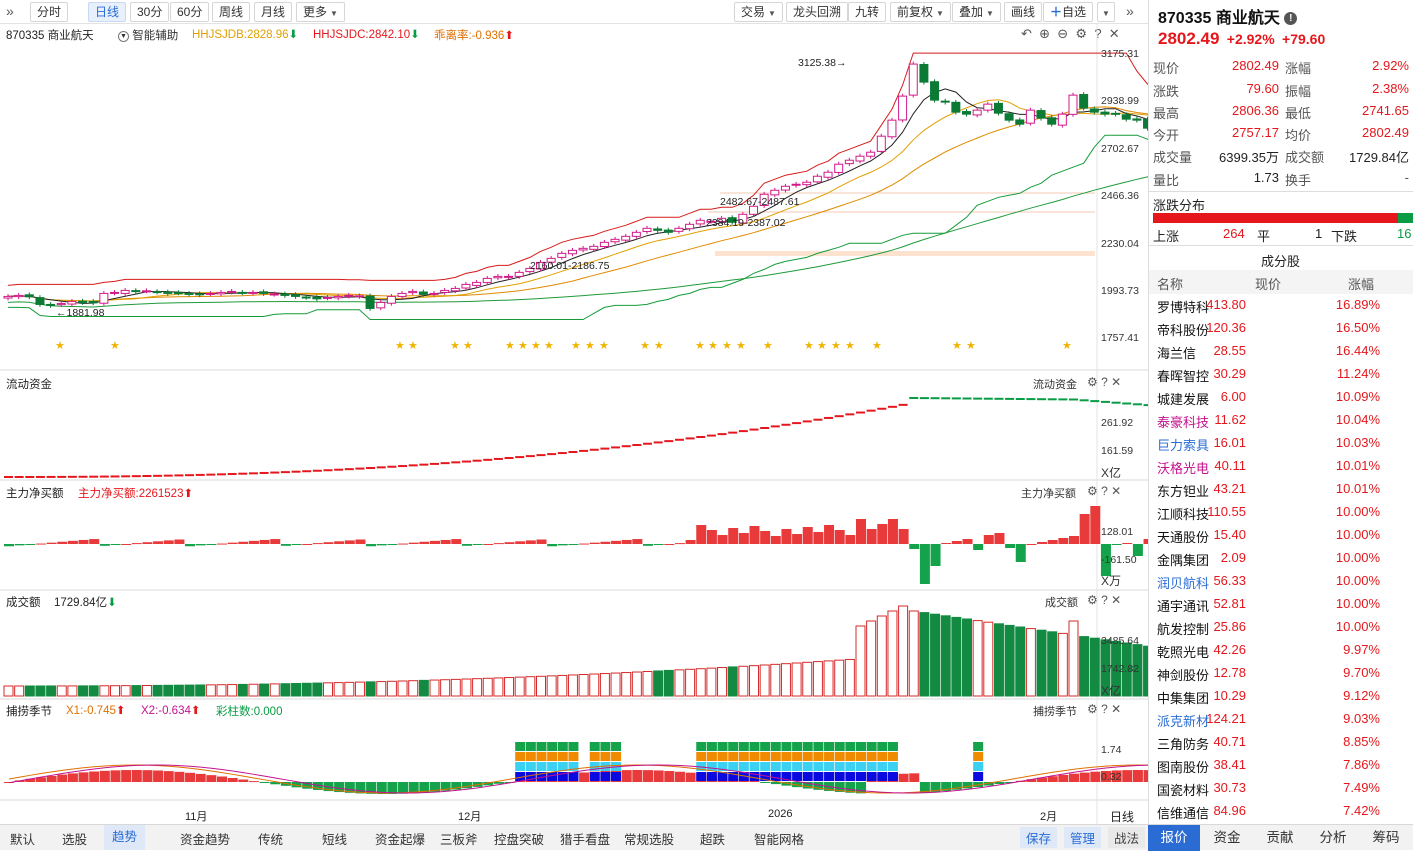 This screenshot has height=851, width=1413. I want to click on stock-name: 图南股份, so click(1183, 767).